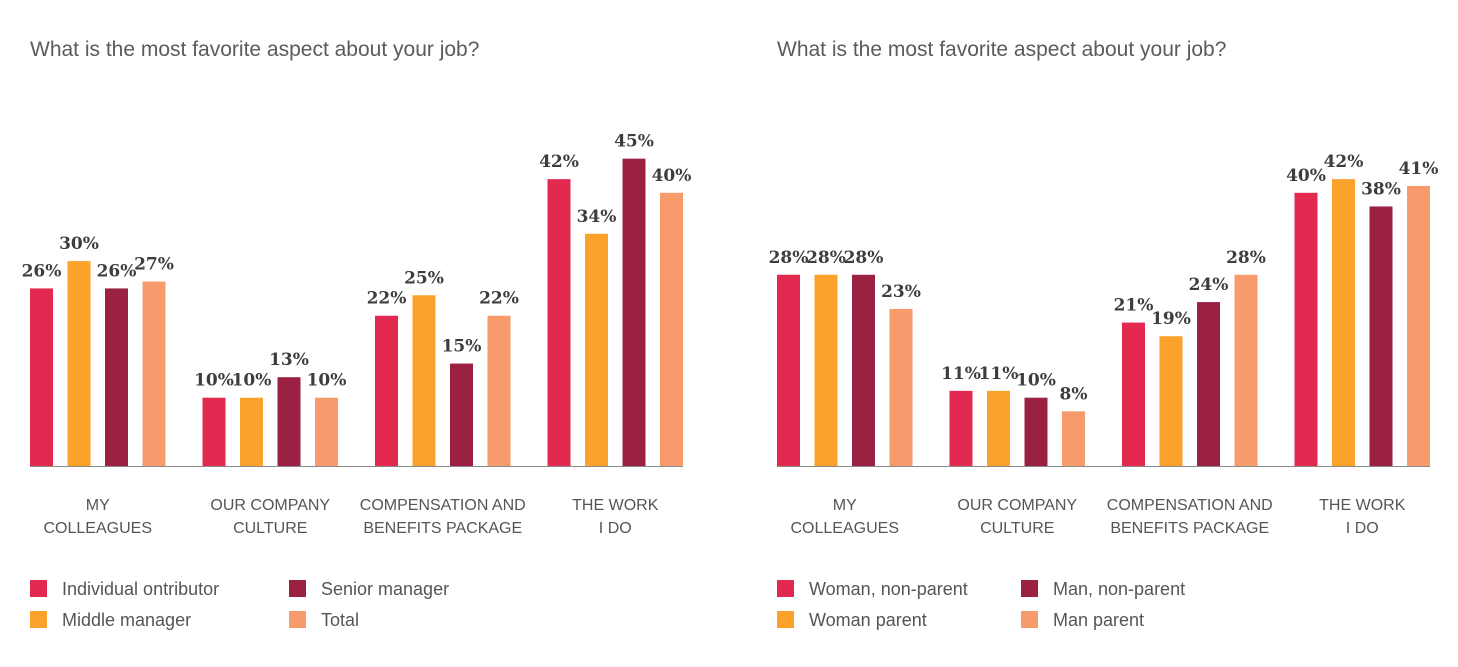 The width and height of the screenshot is (1458, 667). What do you see at coordinates (462, 347) in the screenshot?
I see `data-label: 15%` at bounding box center [462, 347].